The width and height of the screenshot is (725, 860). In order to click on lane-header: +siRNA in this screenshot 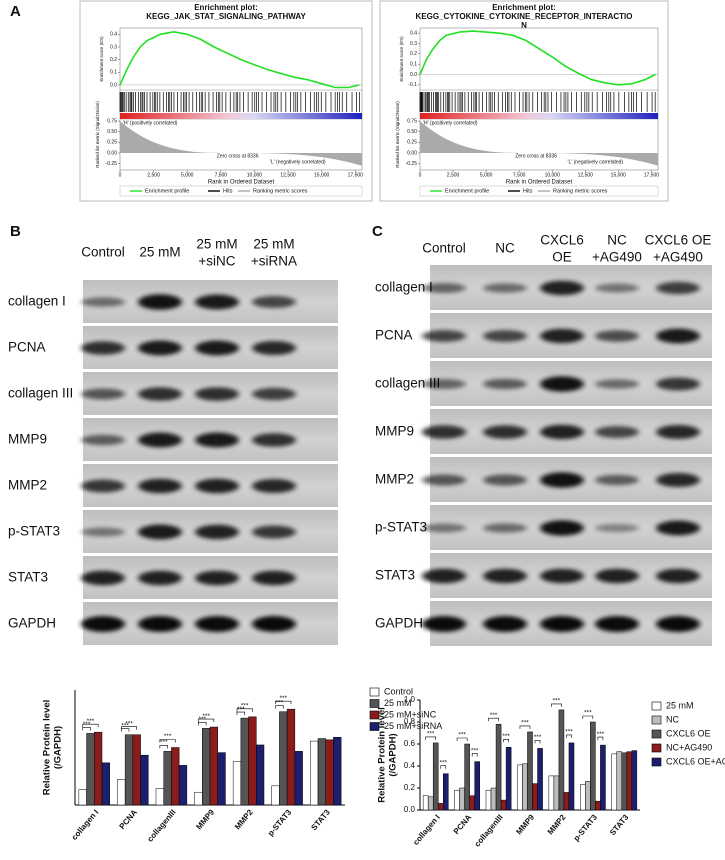, I will do `click(274, 261)`.